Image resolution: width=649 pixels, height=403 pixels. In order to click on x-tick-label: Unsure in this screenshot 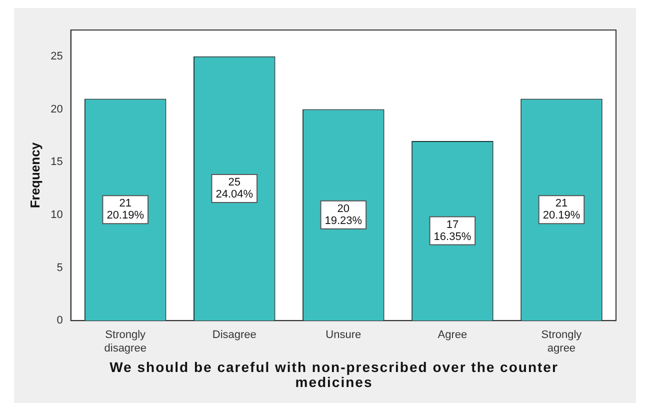, I will do `click(344, 335)`.